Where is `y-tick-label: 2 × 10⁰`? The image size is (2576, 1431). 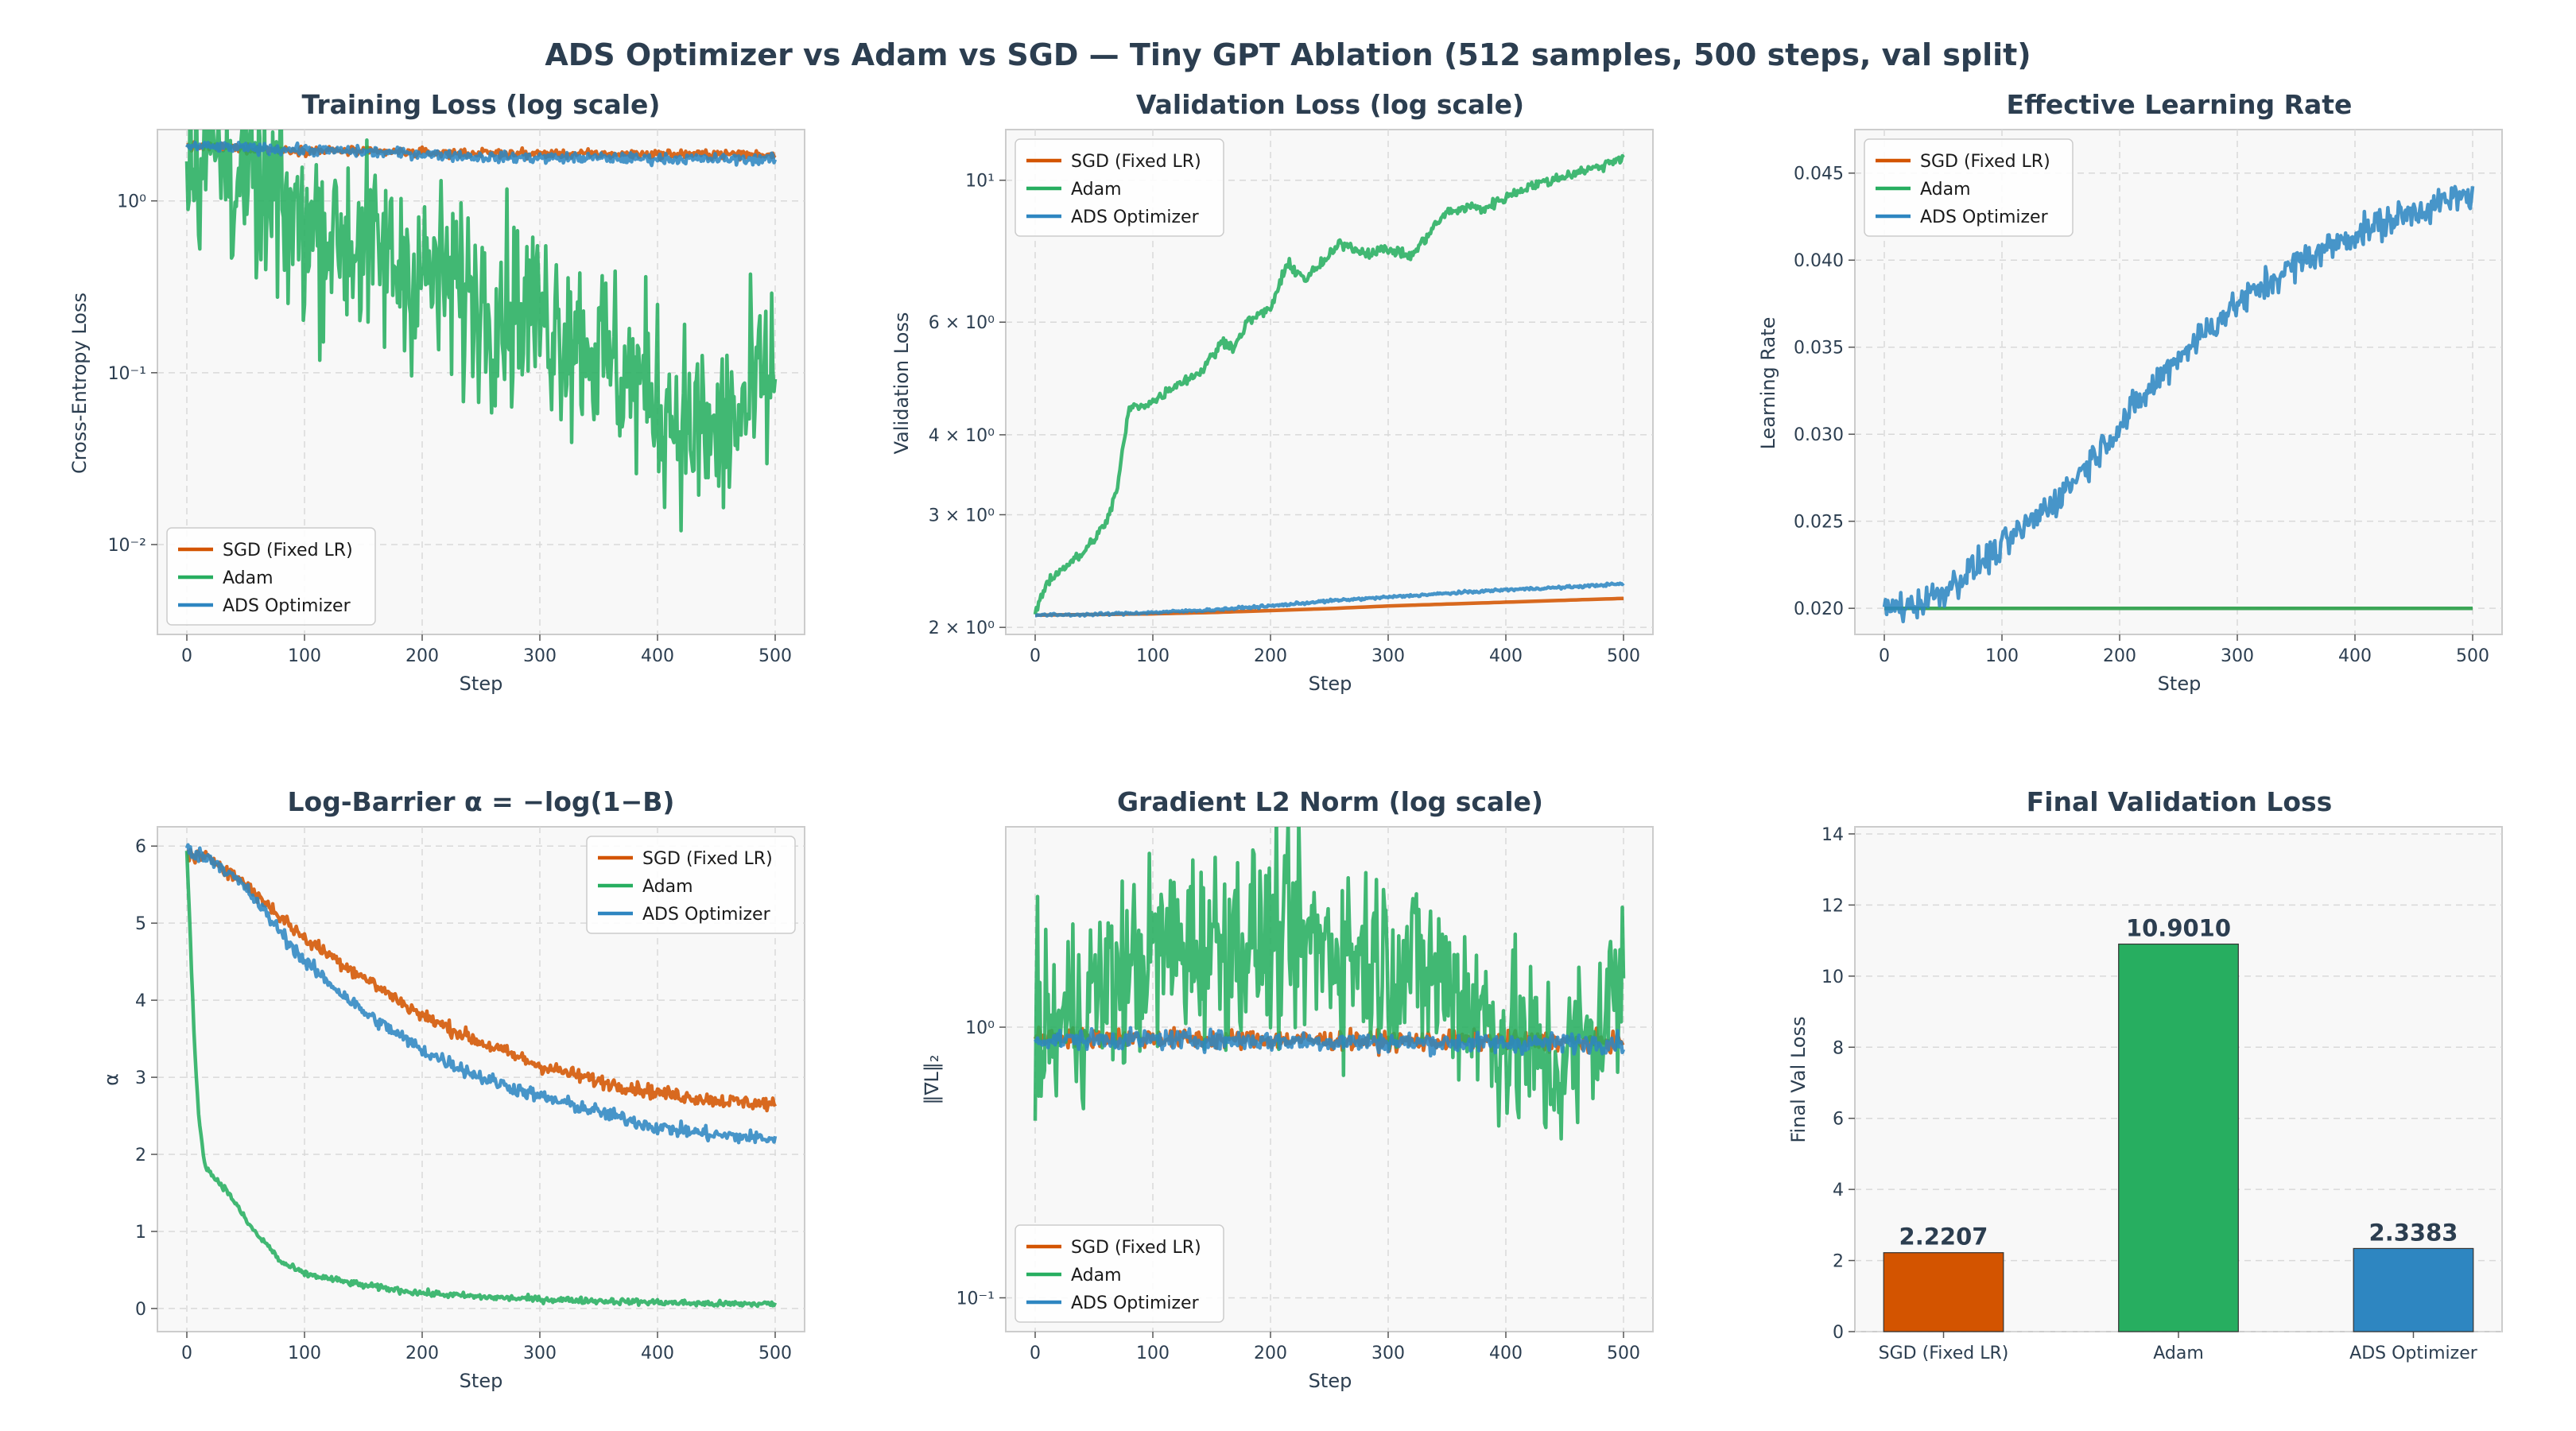 y-tick-label: 2 × 10⁰ is located at coordinates (962, 628).